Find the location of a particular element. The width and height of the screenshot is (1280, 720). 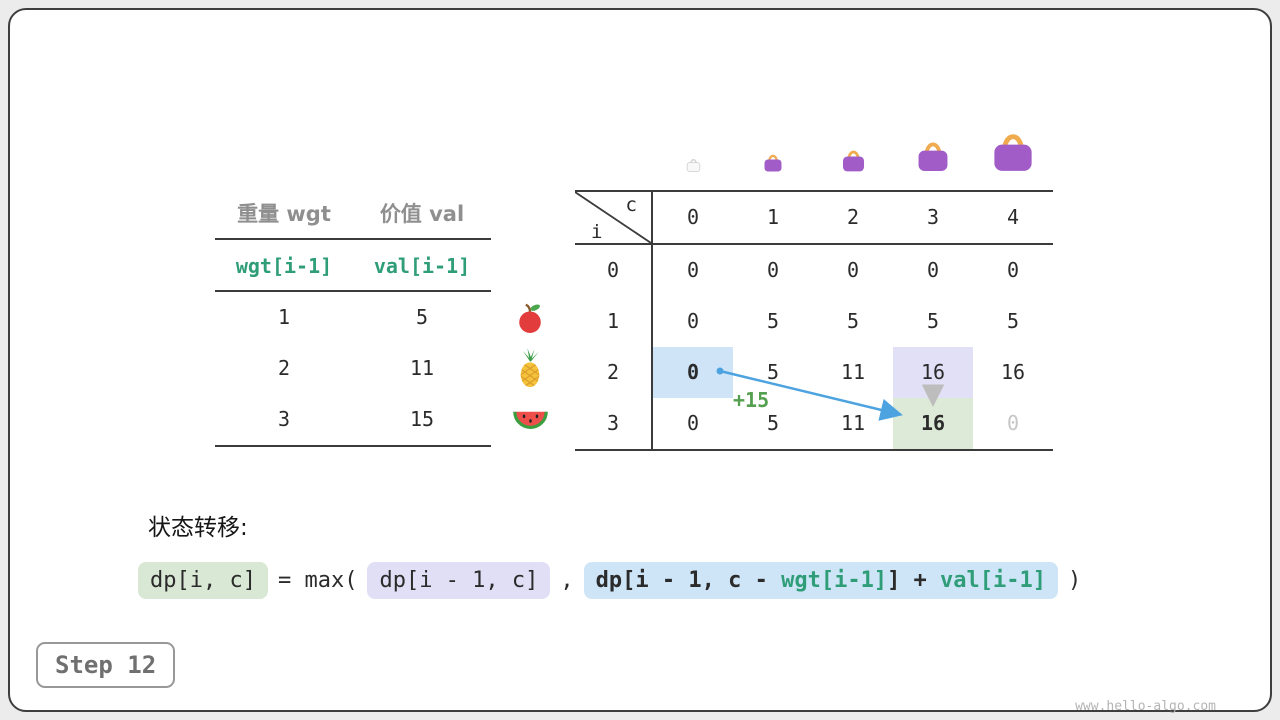

dp-cell-pending: 0 is located at coordinates (1013, 423).